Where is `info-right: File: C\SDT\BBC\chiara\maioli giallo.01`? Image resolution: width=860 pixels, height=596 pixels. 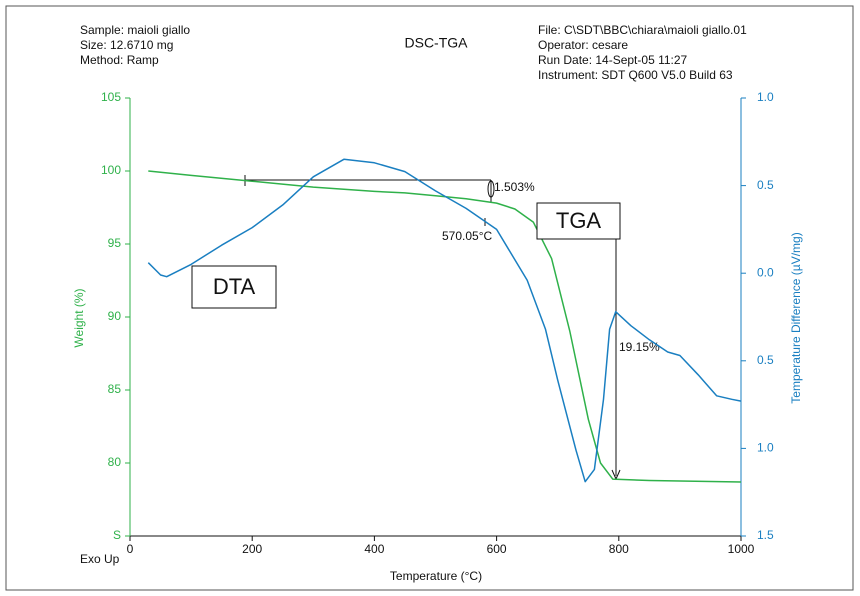 info-right: File: C\SDT\BBC\chiara\maioli giallo.01 is located at coordinates (642, 30).